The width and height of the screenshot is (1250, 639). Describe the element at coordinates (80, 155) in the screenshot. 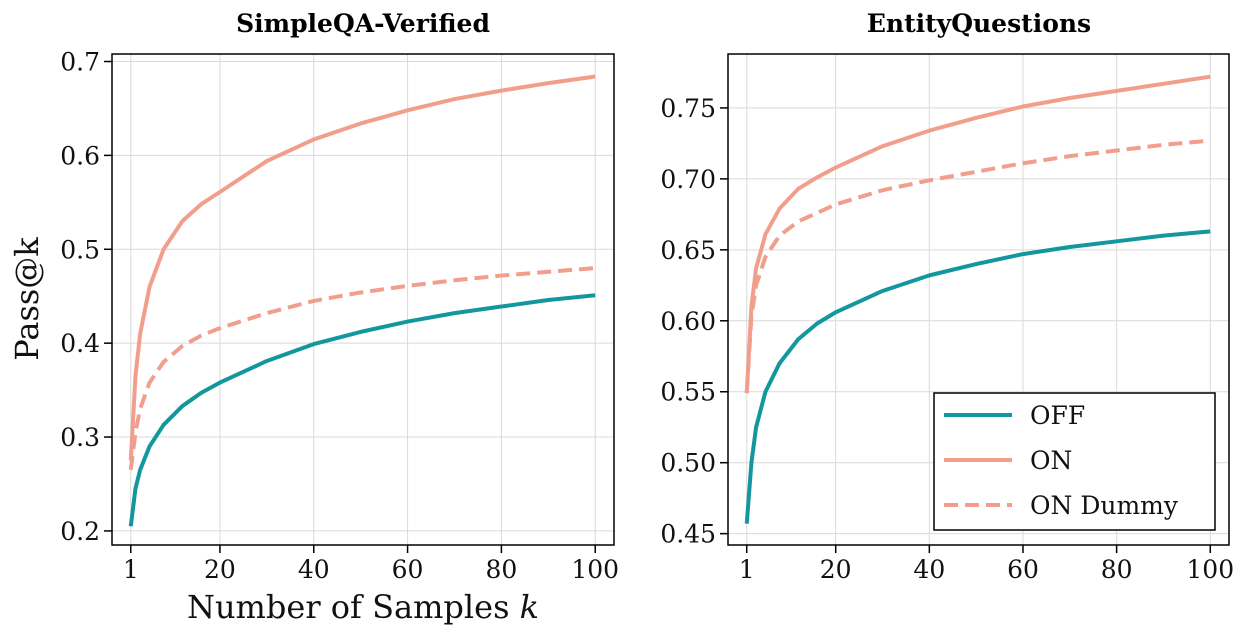

I see `y-tick-label: 0.6` at that location.